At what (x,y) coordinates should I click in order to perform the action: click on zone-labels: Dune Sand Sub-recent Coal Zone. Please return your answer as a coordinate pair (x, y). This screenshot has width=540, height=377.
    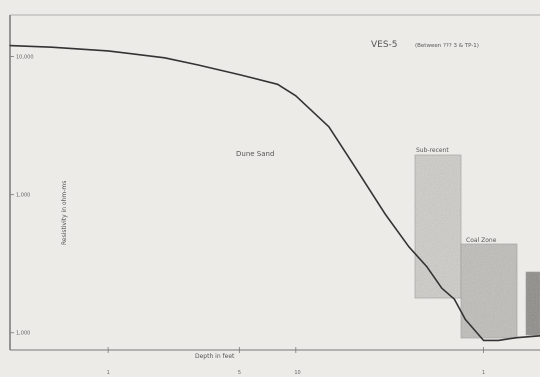
    Looking at the image, I should click on (366, 195).